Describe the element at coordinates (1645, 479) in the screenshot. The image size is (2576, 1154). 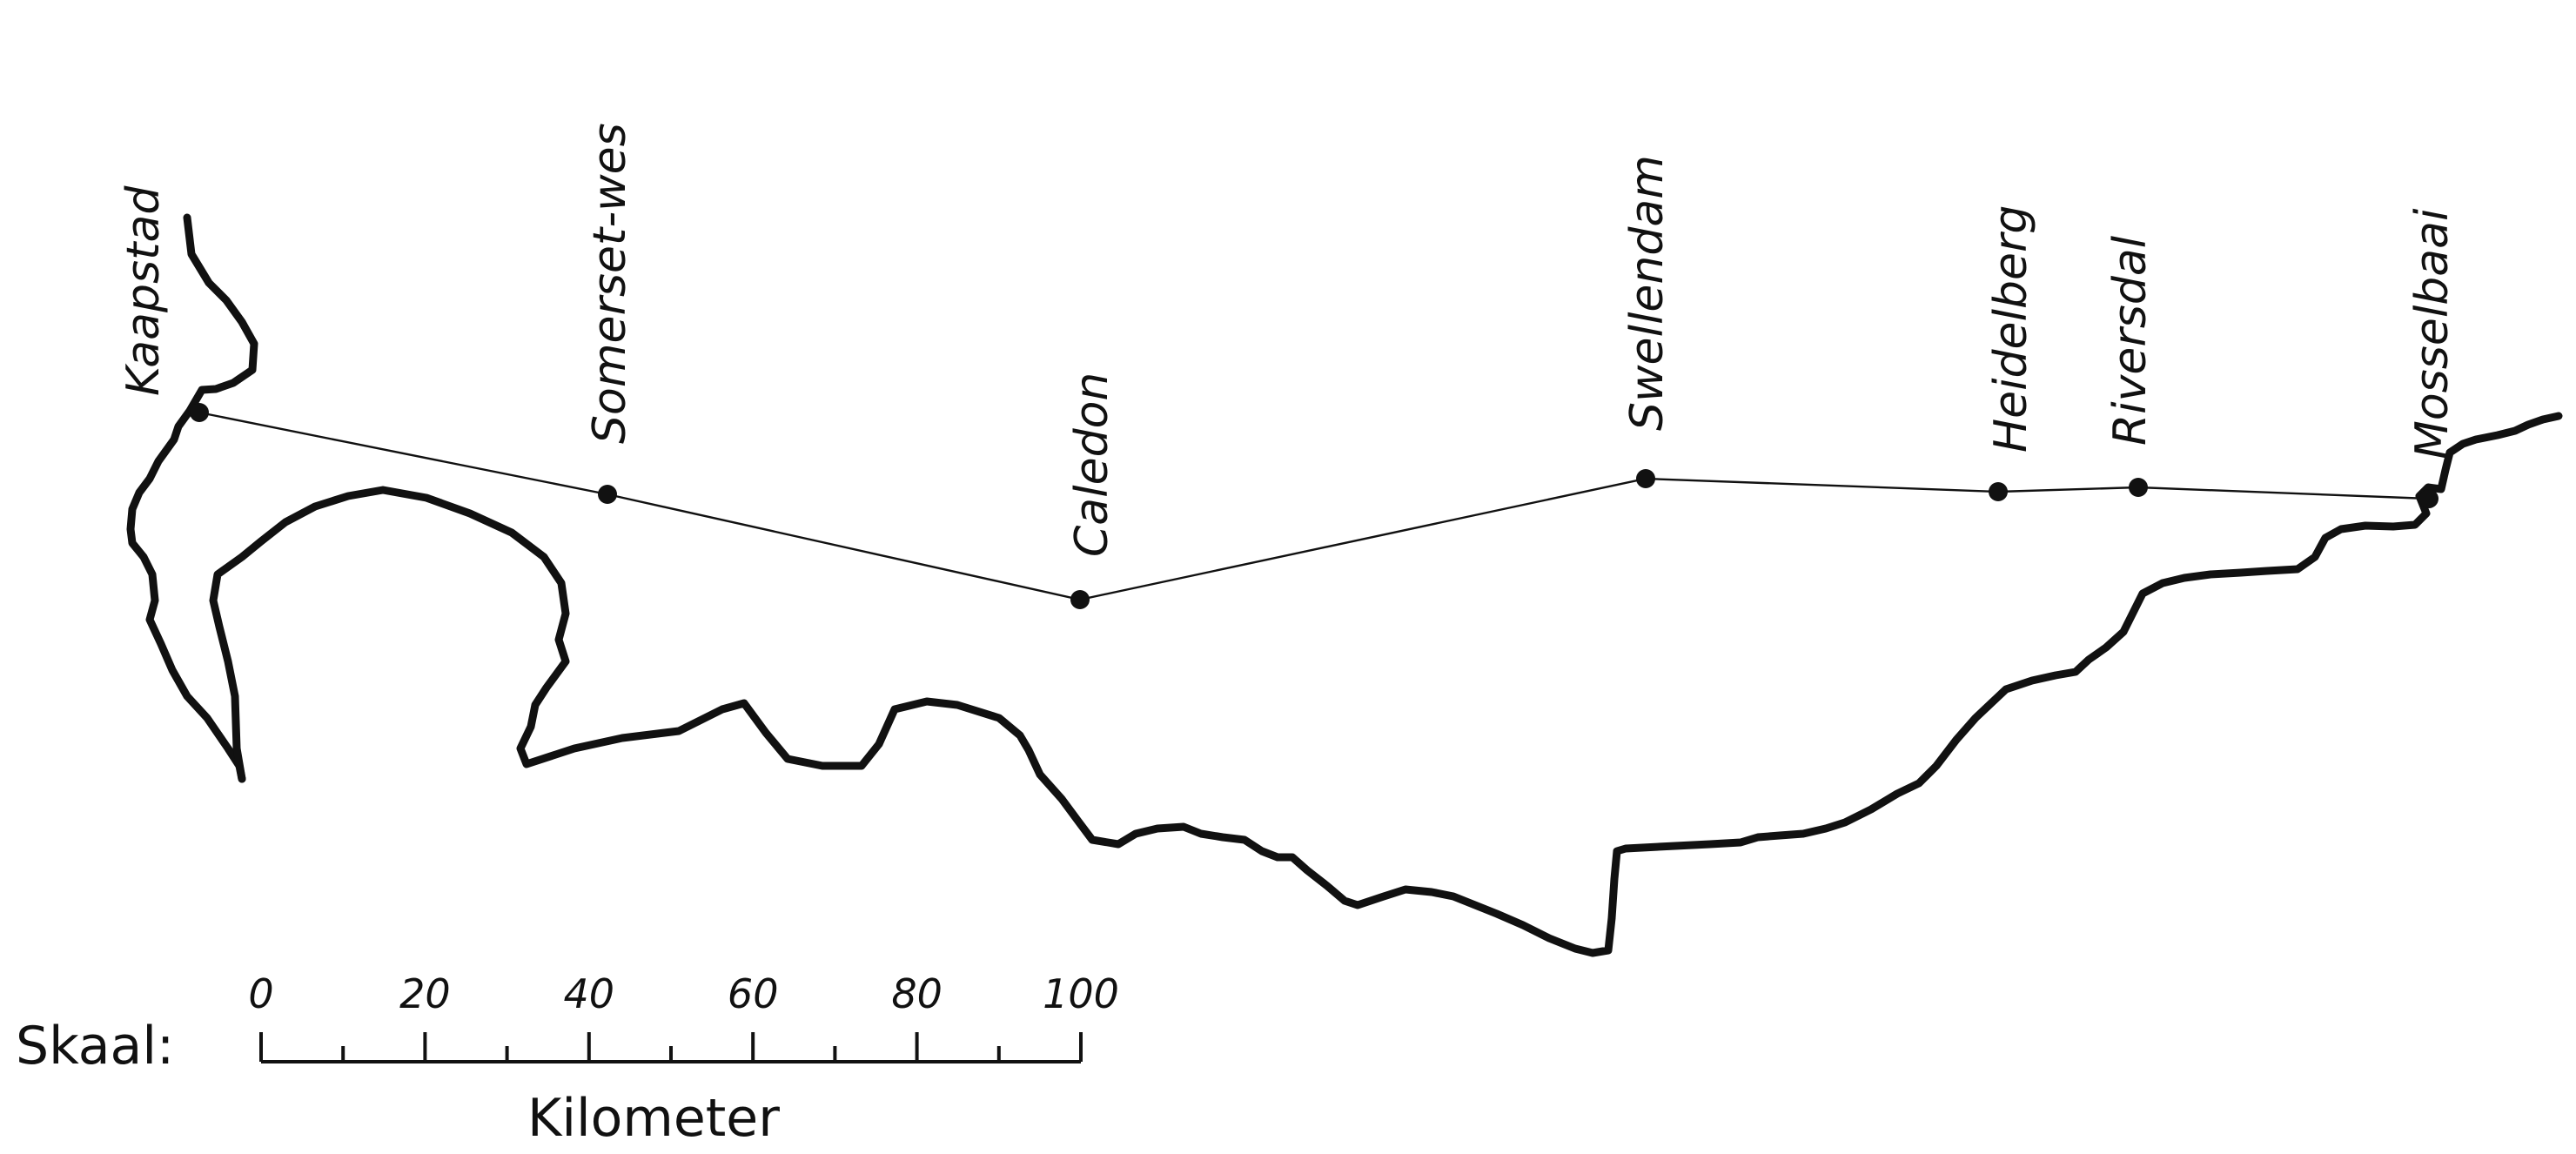
I see `town-dot-swellendam` at that location.